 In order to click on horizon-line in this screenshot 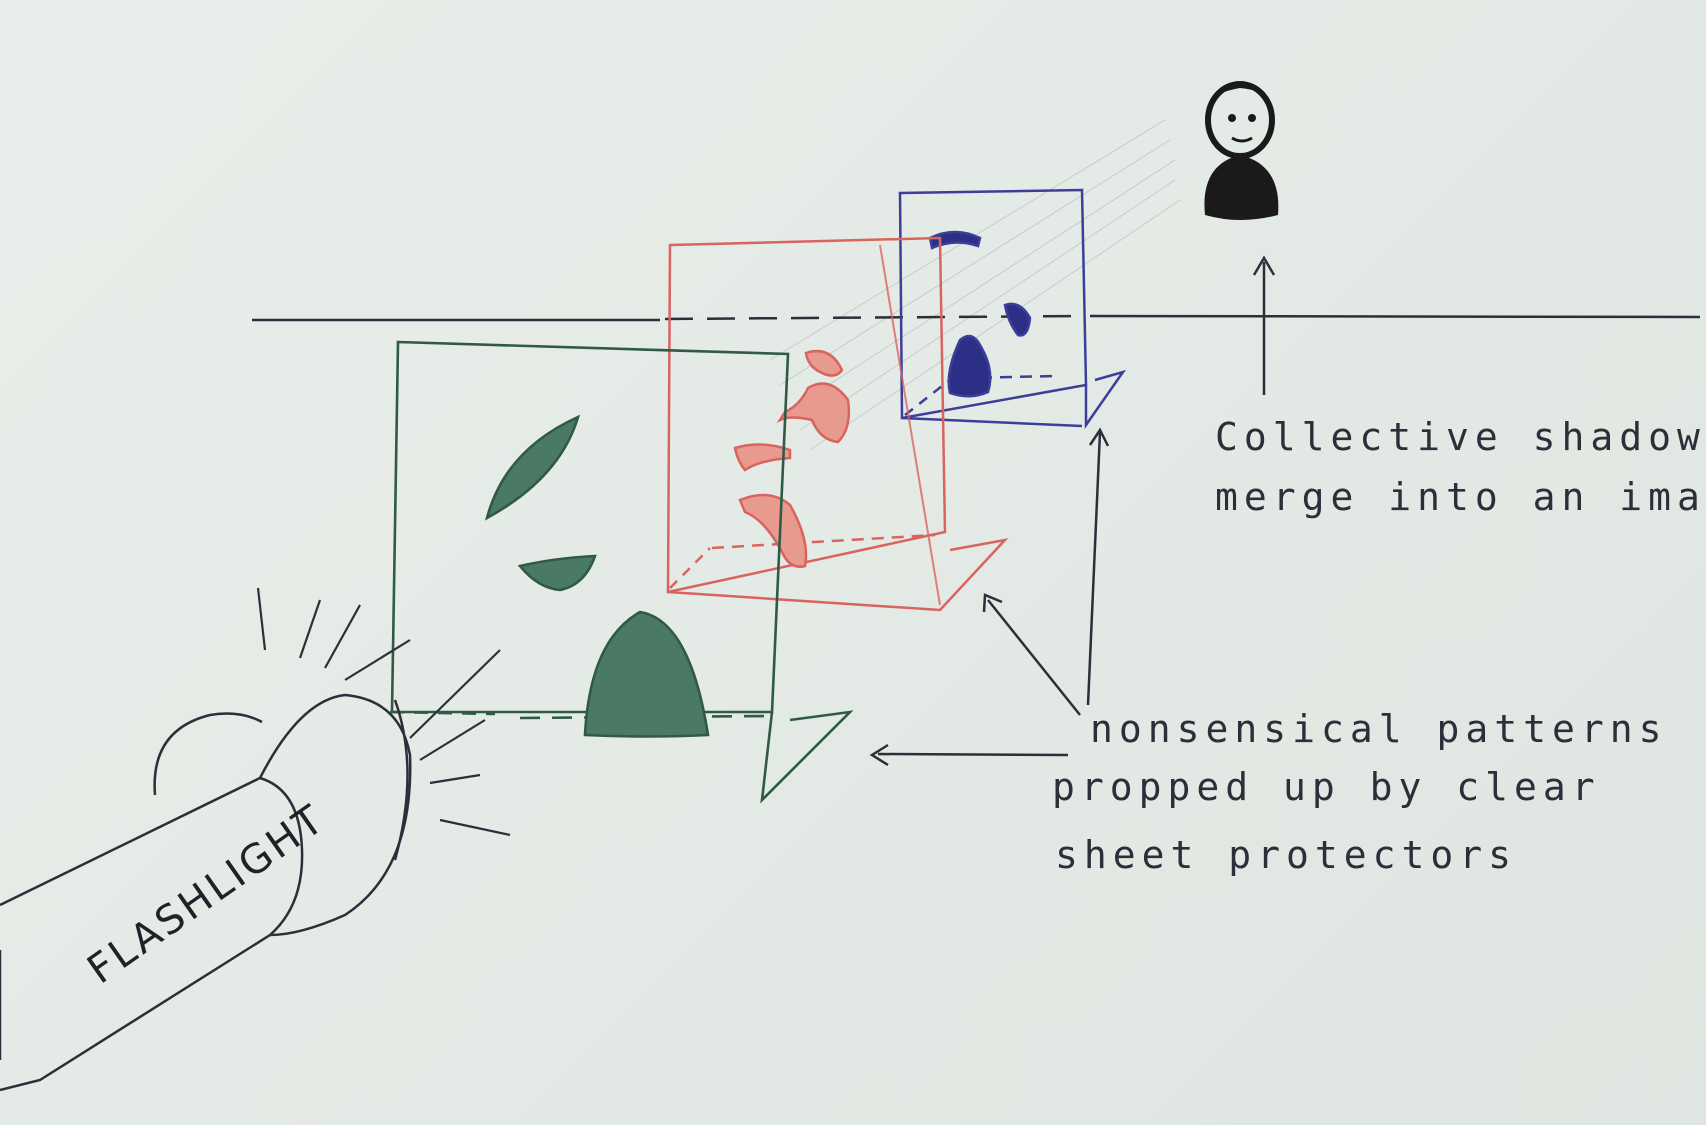, I will do `click(976, 318)`.